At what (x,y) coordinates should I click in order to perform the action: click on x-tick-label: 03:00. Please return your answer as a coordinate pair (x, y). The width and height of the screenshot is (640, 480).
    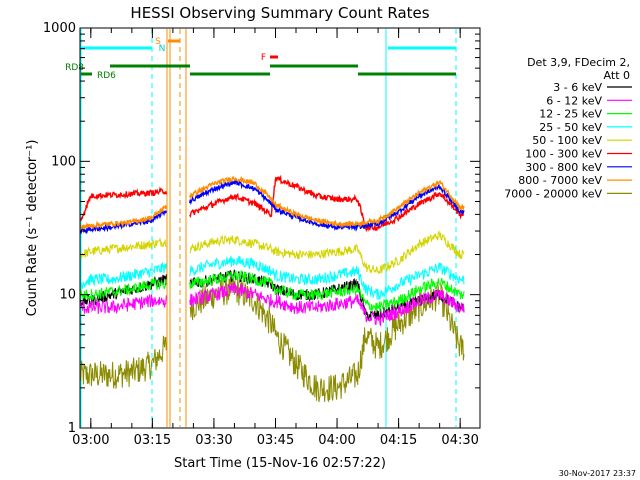
    Looking at the image, I should click on (90, 440).